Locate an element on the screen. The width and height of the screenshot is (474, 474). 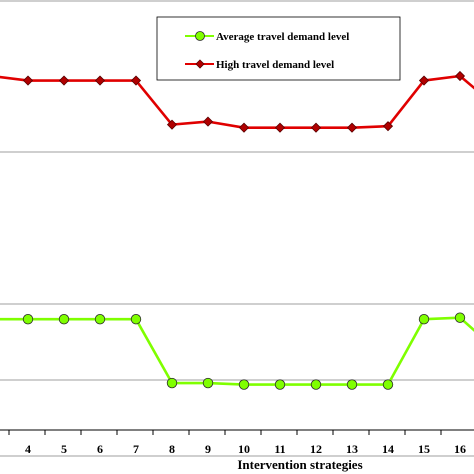
series-line-high is located at coordinates (237, 101).